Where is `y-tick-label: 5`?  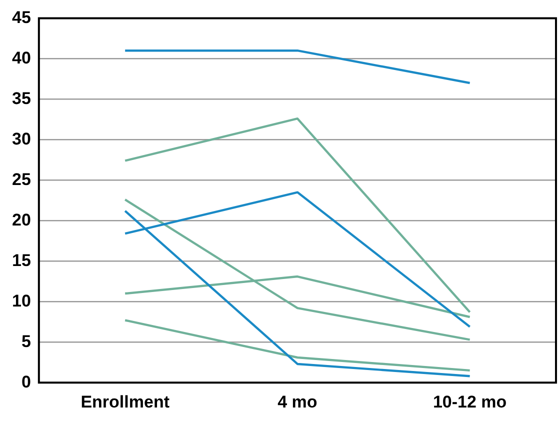
y-tick-label: 5 is located at coordinates (26, 341).